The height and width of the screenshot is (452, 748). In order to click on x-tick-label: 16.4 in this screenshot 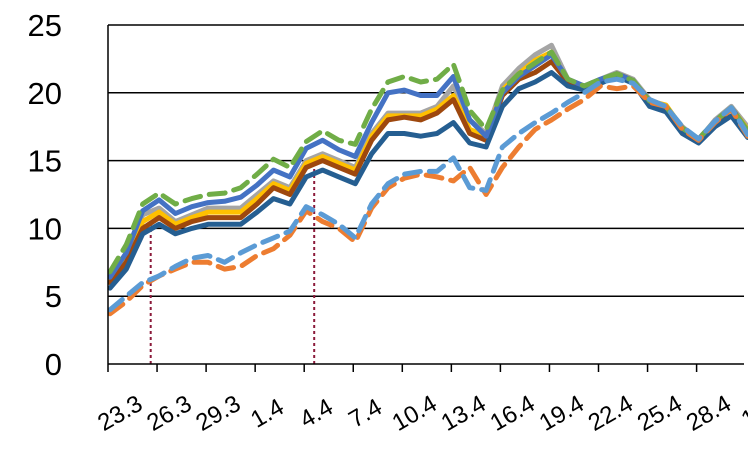, I will do `click(513, 413)`.